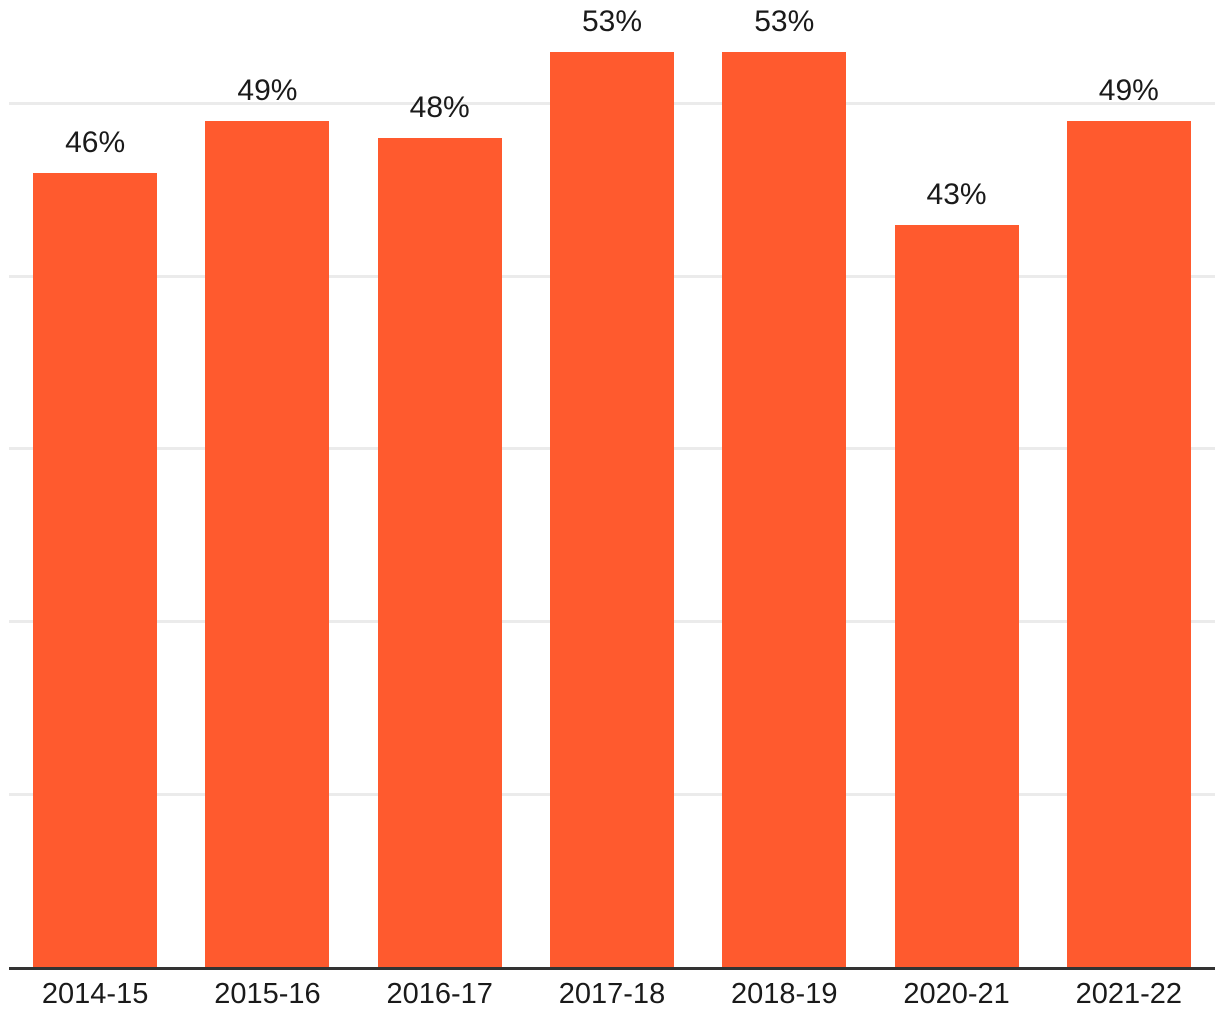 The image size is (1220, 1020). Describe the element at coordinates (95, 142) in the screenshot. I see `bar-value-label: 46%` at that location.